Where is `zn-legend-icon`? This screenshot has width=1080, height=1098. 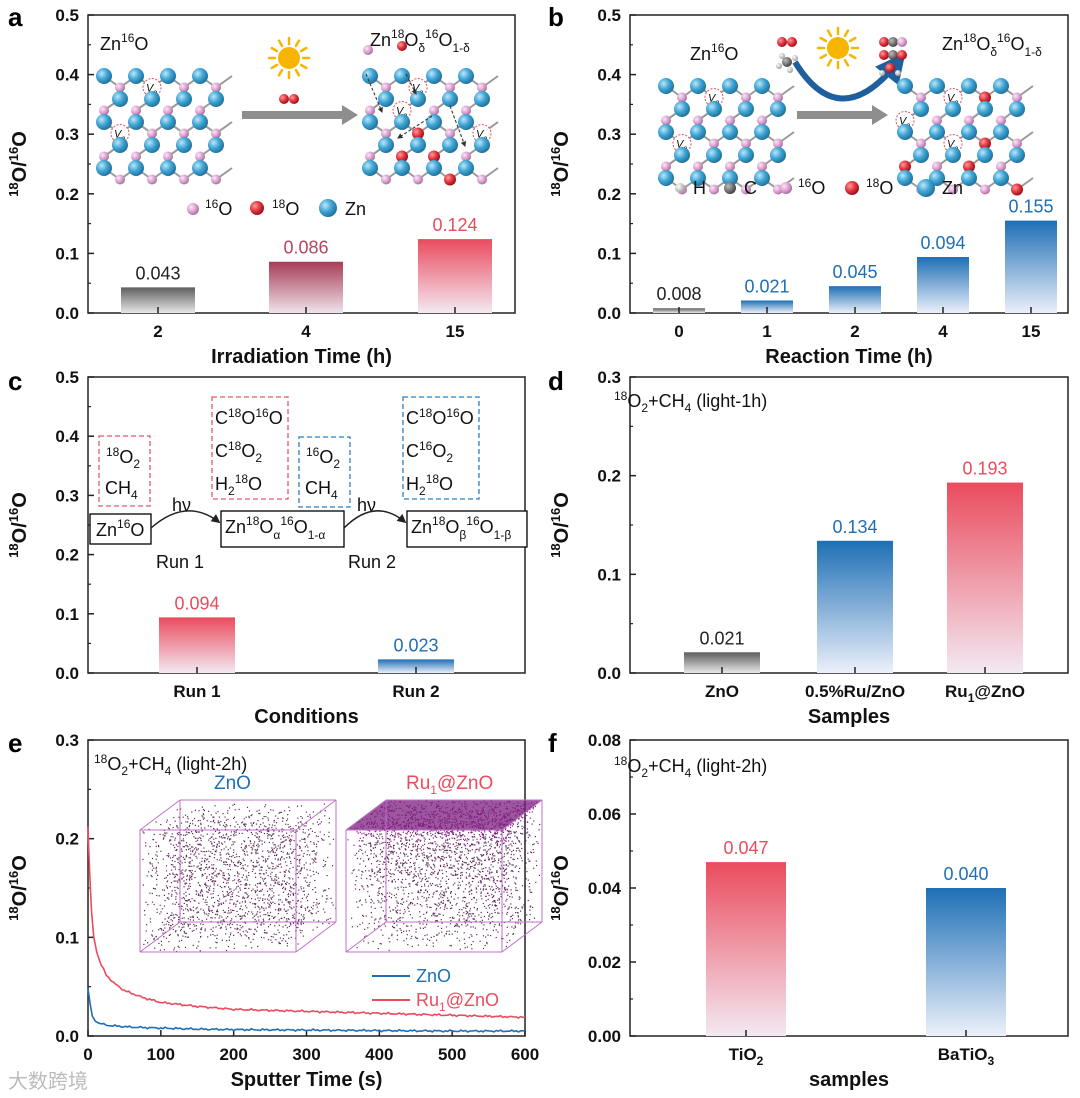
zn-legend-icon is located at coordinates (328, 208).